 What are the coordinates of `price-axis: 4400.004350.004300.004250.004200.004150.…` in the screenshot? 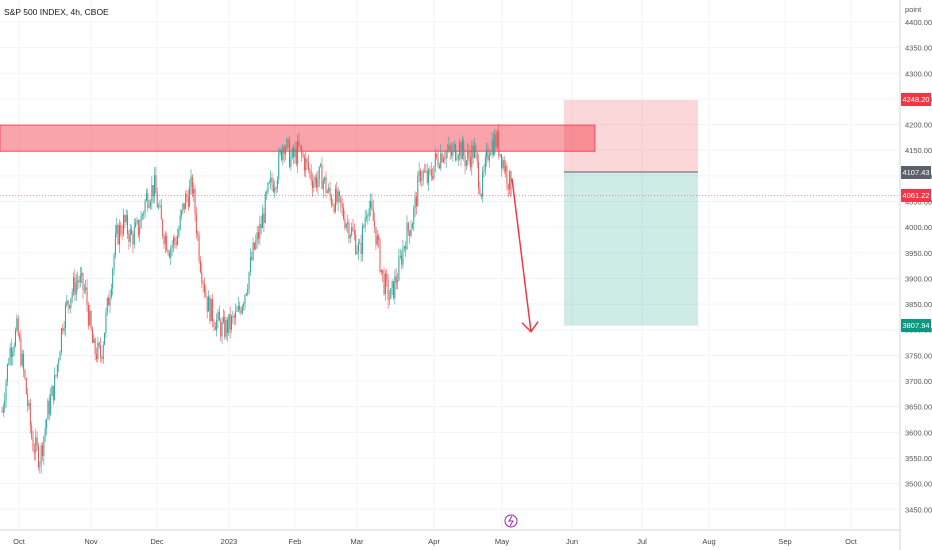 It's located at (915, 275).